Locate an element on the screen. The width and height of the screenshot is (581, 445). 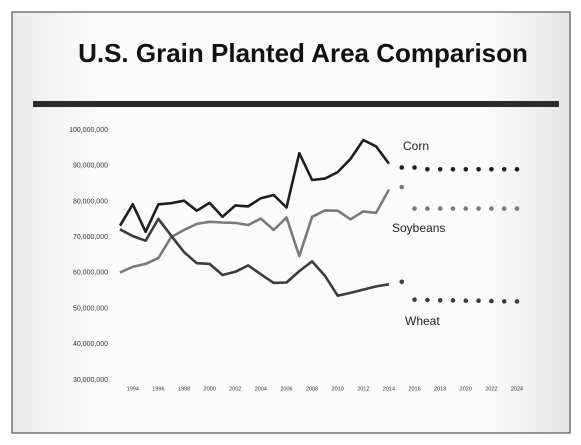
y-tick-label: 80,000,000 is located at coordinates (90, 201).